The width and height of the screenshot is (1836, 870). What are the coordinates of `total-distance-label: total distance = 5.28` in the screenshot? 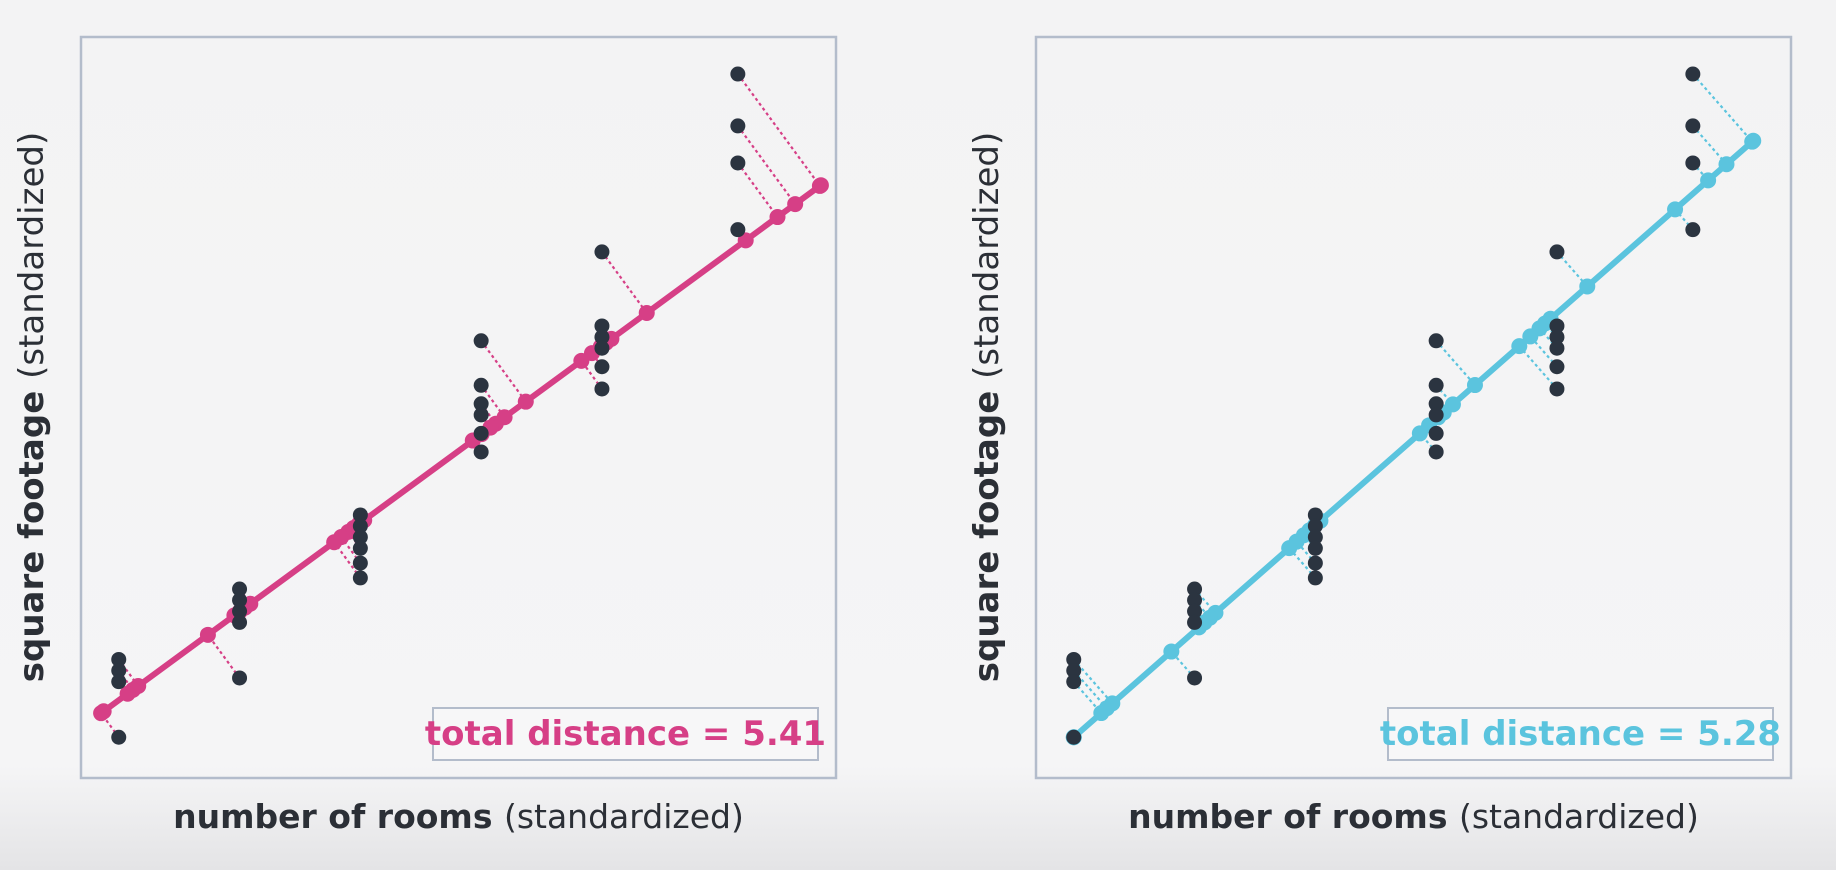 It's located at (1580, 734).